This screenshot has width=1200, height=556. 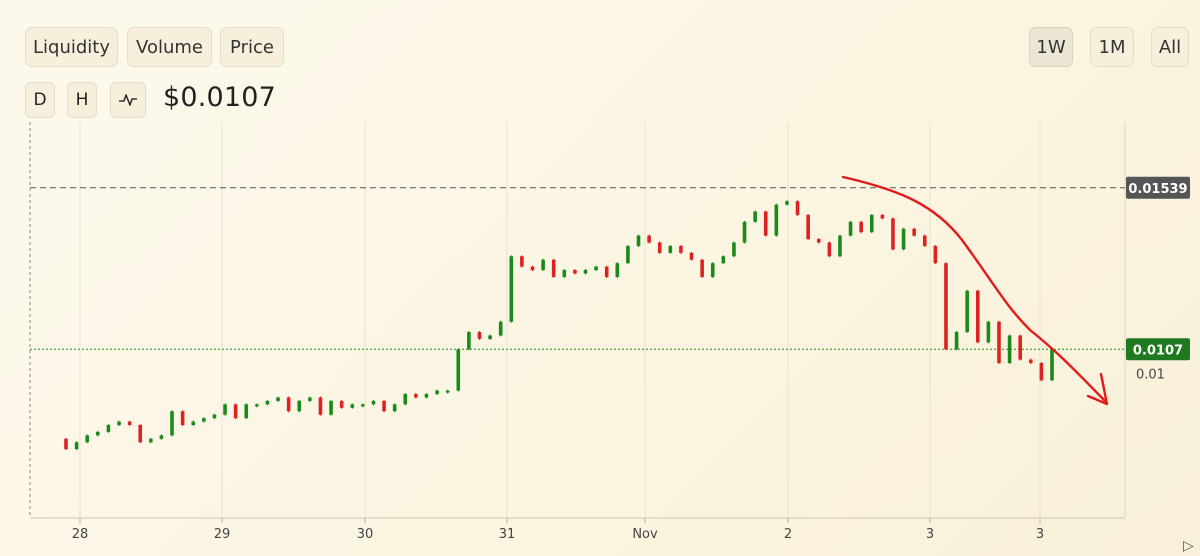 What do you see at coordinates (40, 100) in the screenshot?
I see `interval-d-button: D` at bounding box center [40, 100].